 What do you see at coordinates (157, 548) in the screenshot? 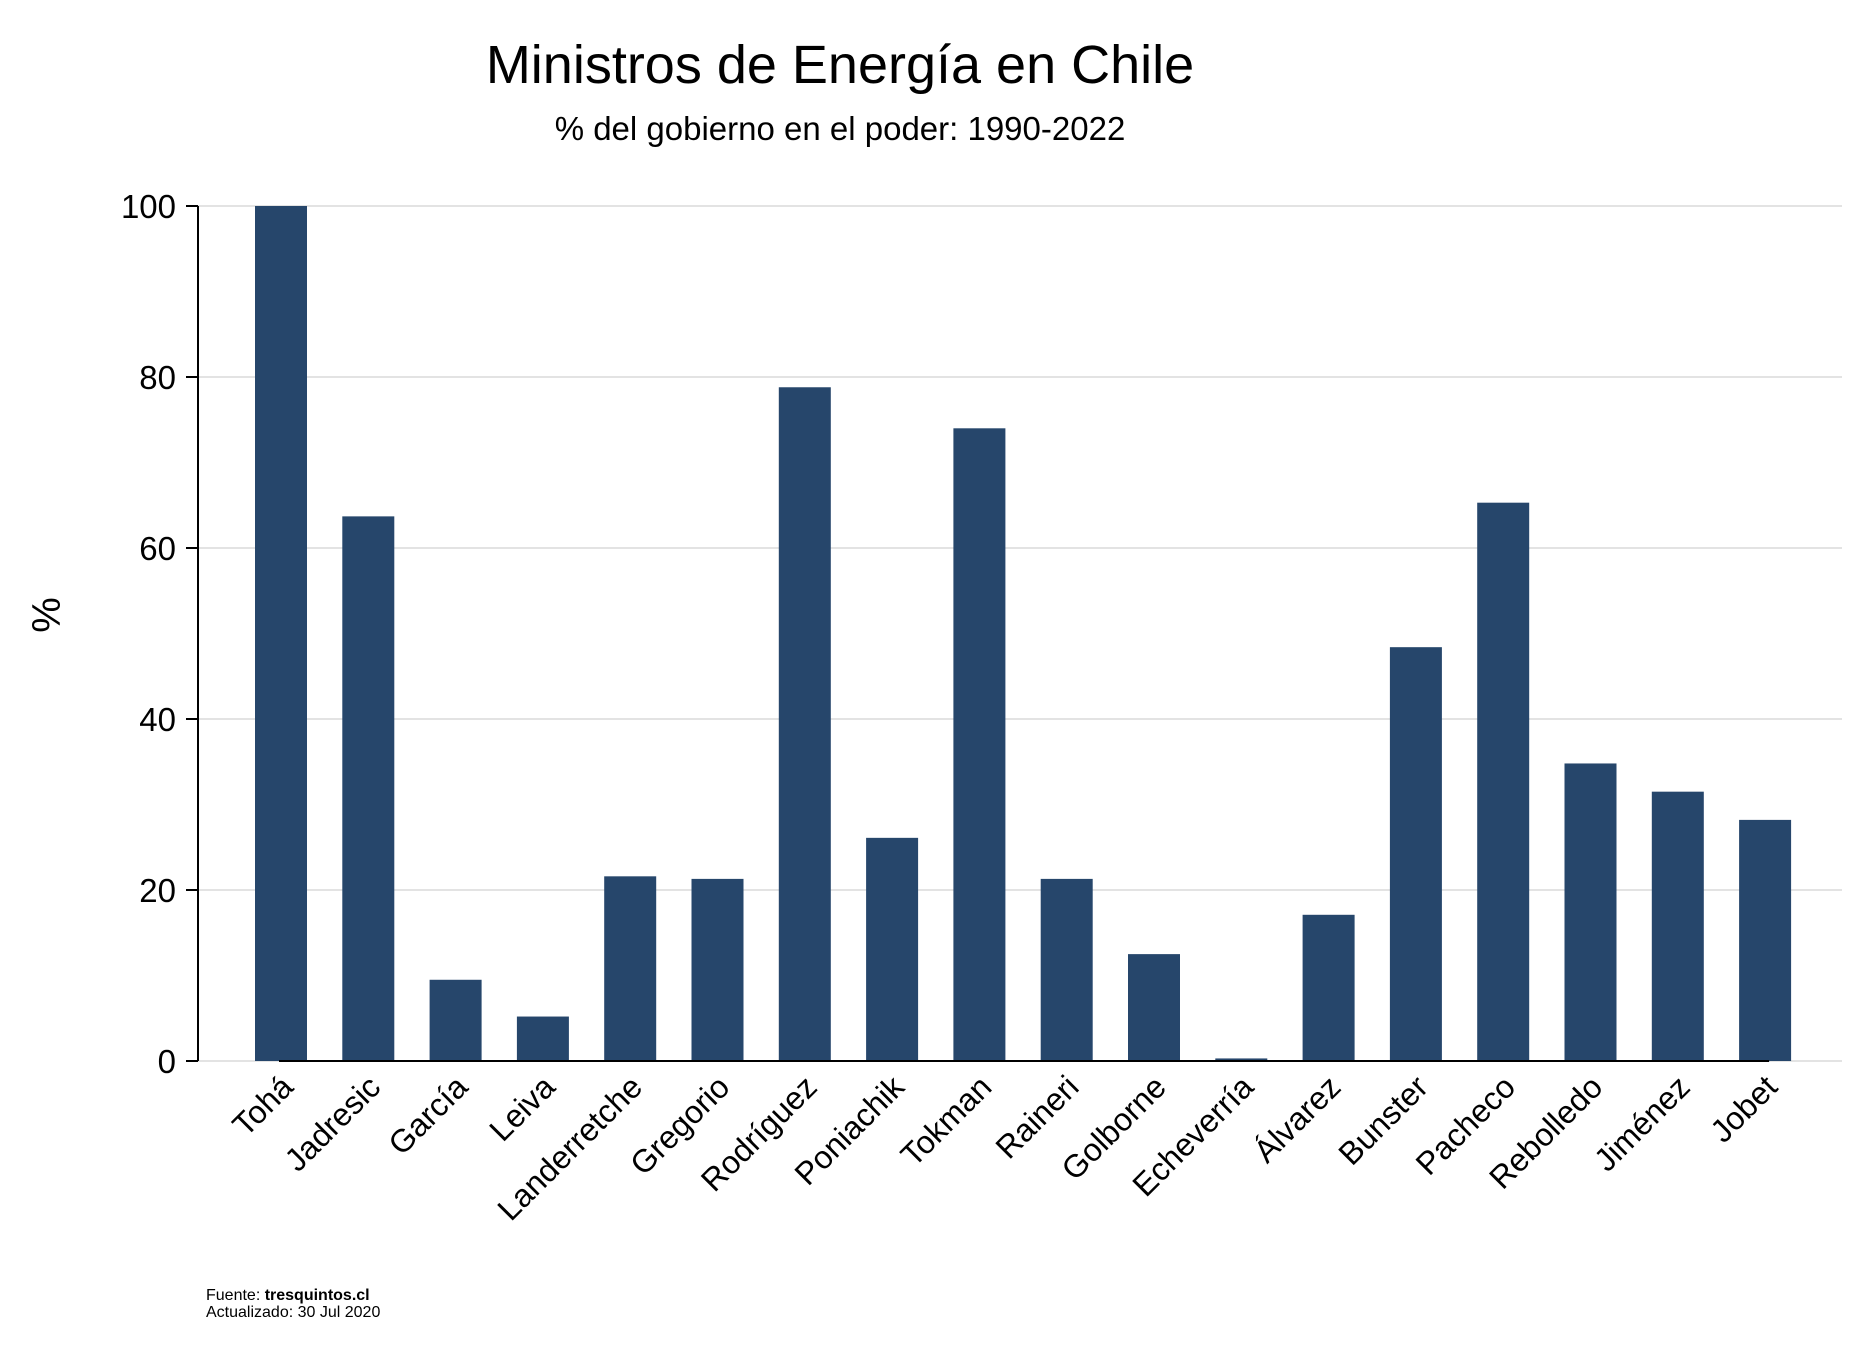
I see `y-tick-label: 60` at bounding box center [157, 548].